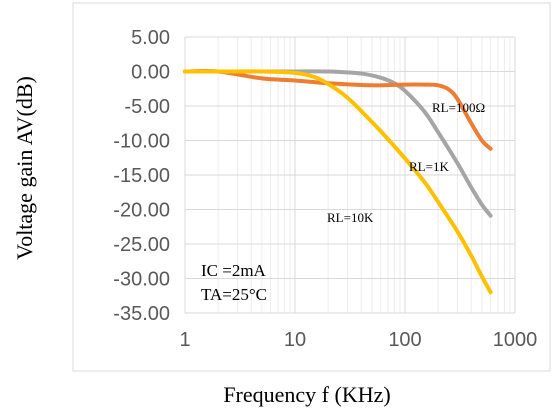 This screenshot has height=414, width=553. Describe the element at coordinates (147, 107) in the screenshot. I see `y-tick-label: -5.00` at that location.